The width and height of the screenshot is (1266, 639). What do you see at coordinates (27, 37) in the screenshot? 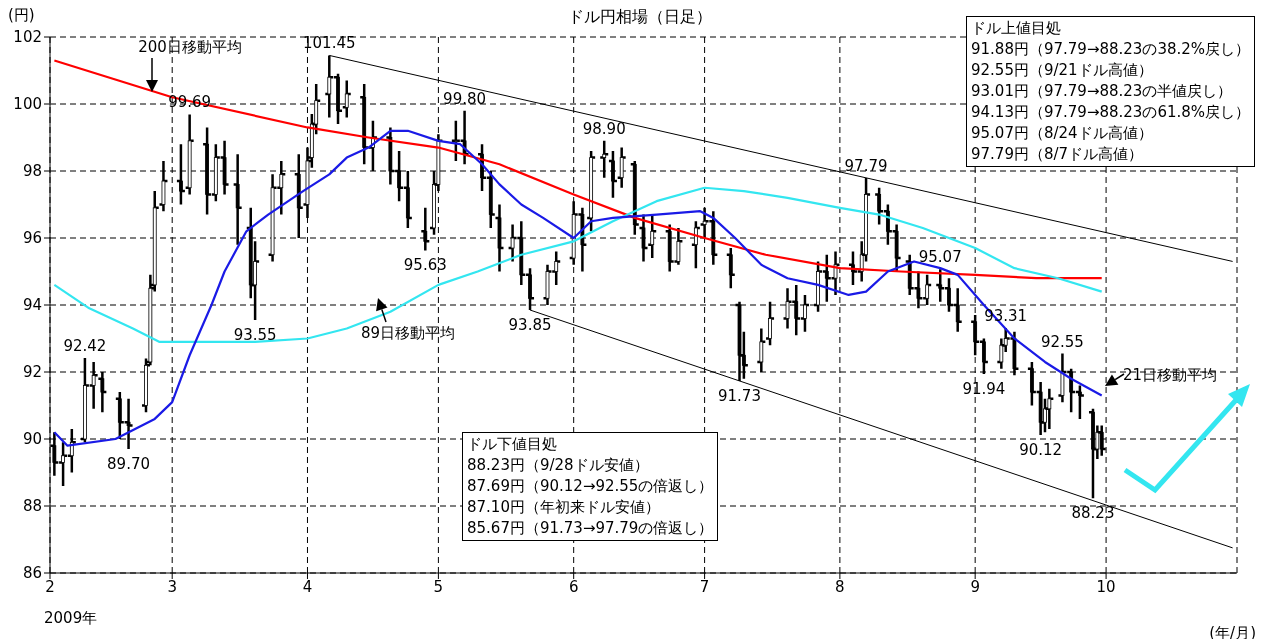
I see `y-tick-label: 102` at bounding box center [27, 37].